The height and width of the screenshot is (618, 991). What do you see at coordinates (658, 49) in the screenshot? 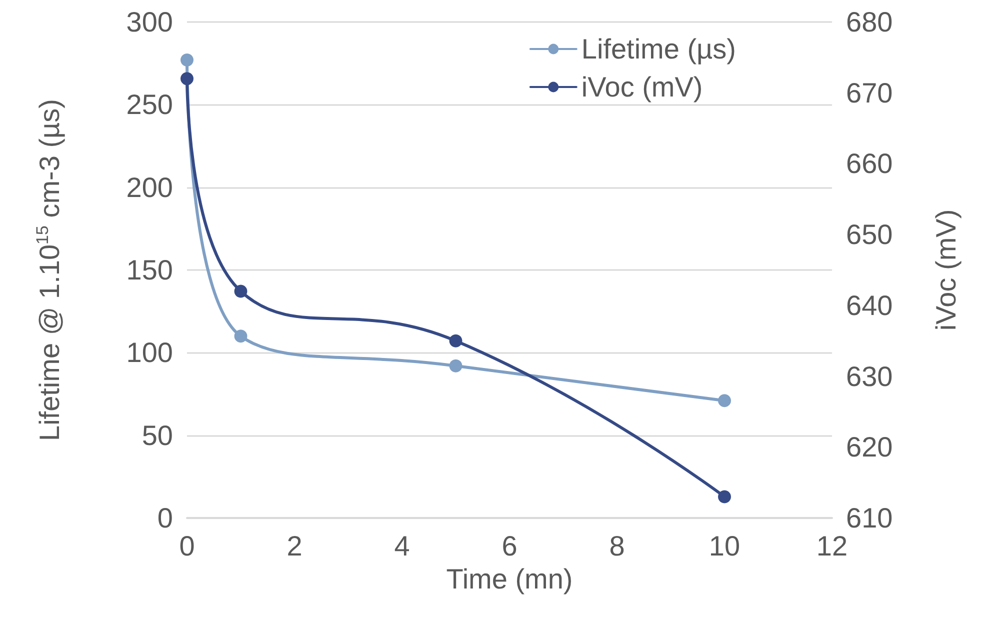
I see `legend-label: Lifetime (µs)` at bounding box center [658, 49].